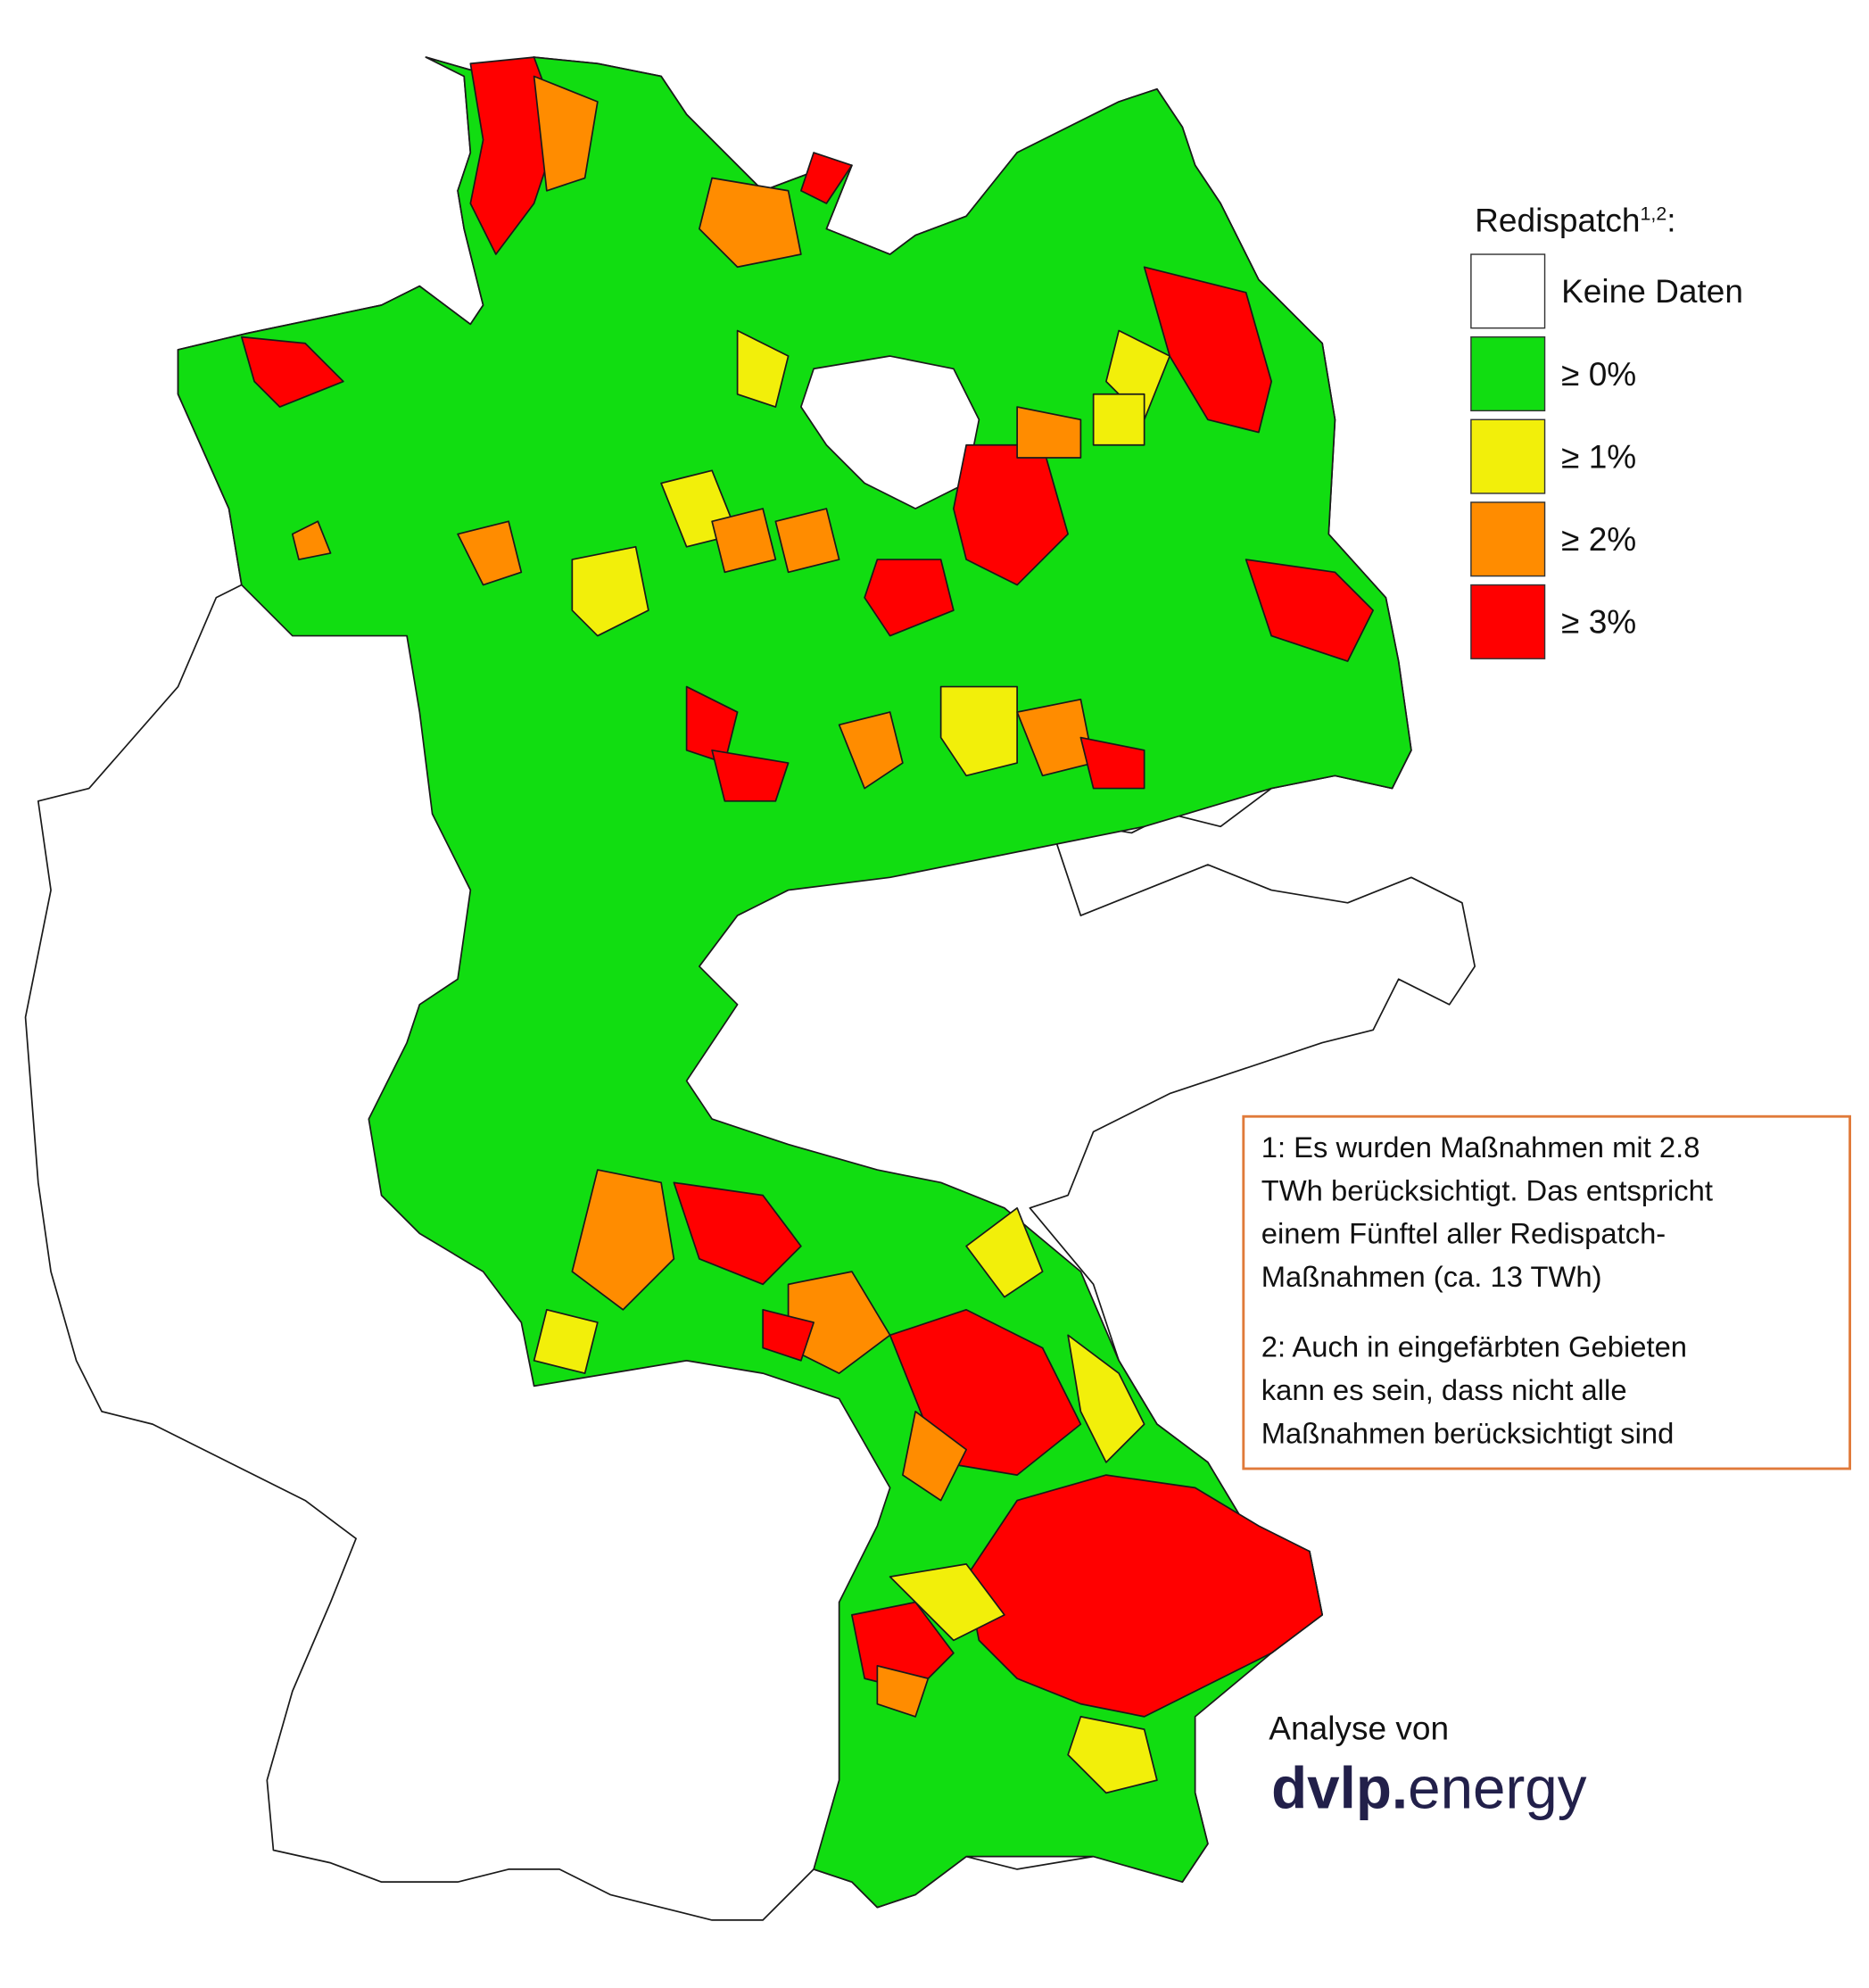 The height and width of the screenshot is (1988, 1869). What do you see at coordinates (1339, 1787) in the screenshot?
I see `brand-bold: dvlp.` at bounding box center [1339, 1787].